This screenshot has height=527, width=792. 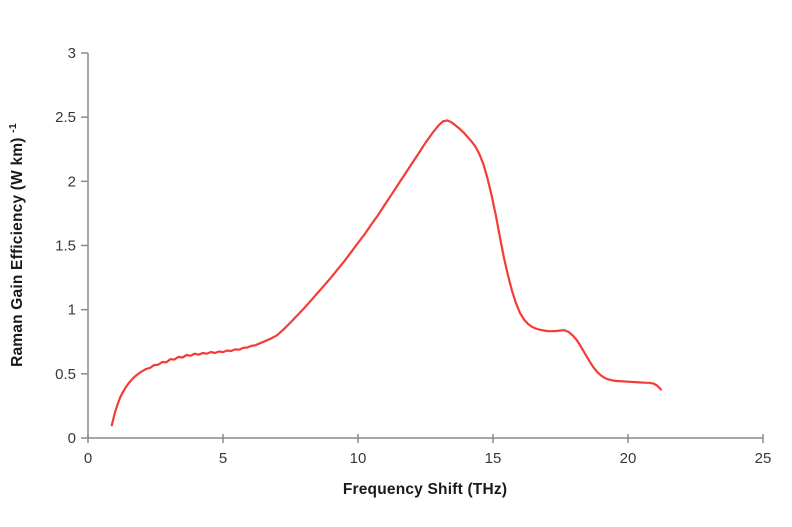 I want to click on y-tick-label: 0.5, so click(x=65, y=374).